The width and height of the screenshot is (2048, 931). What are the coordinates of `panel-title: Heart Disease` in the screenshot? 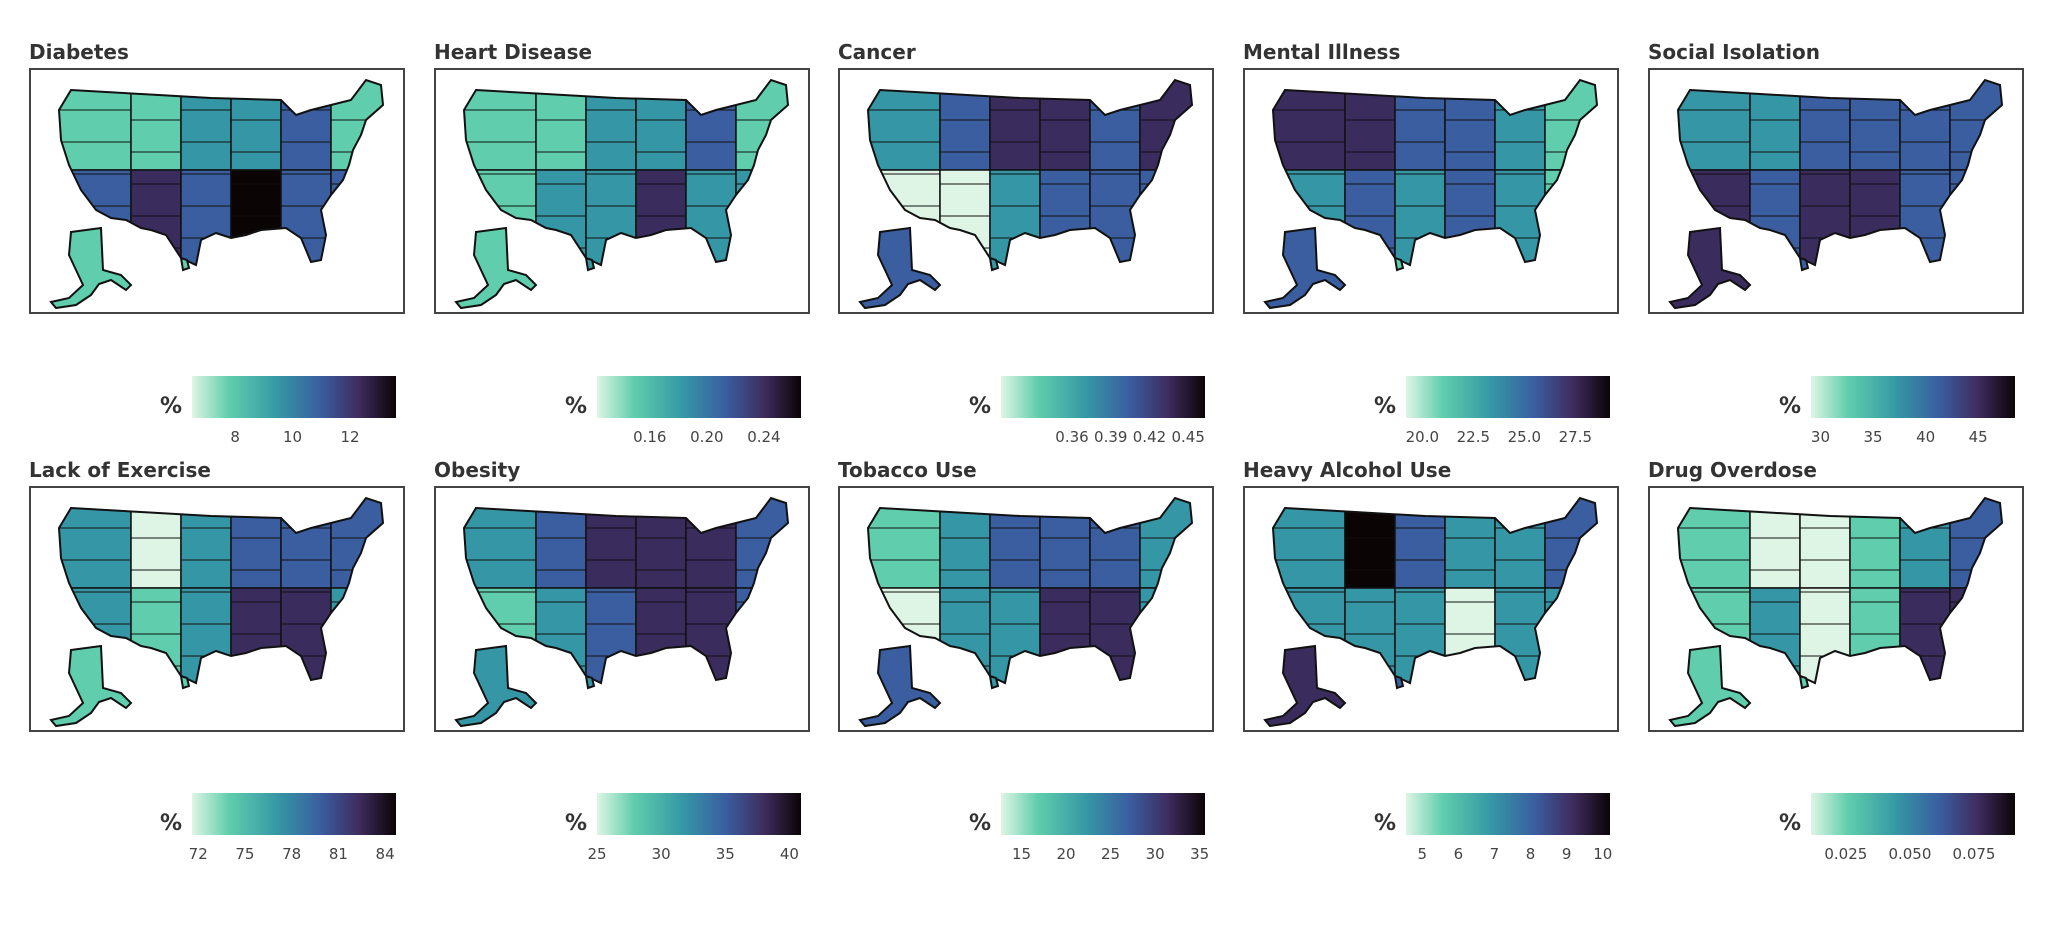 It's located at (513, 52).